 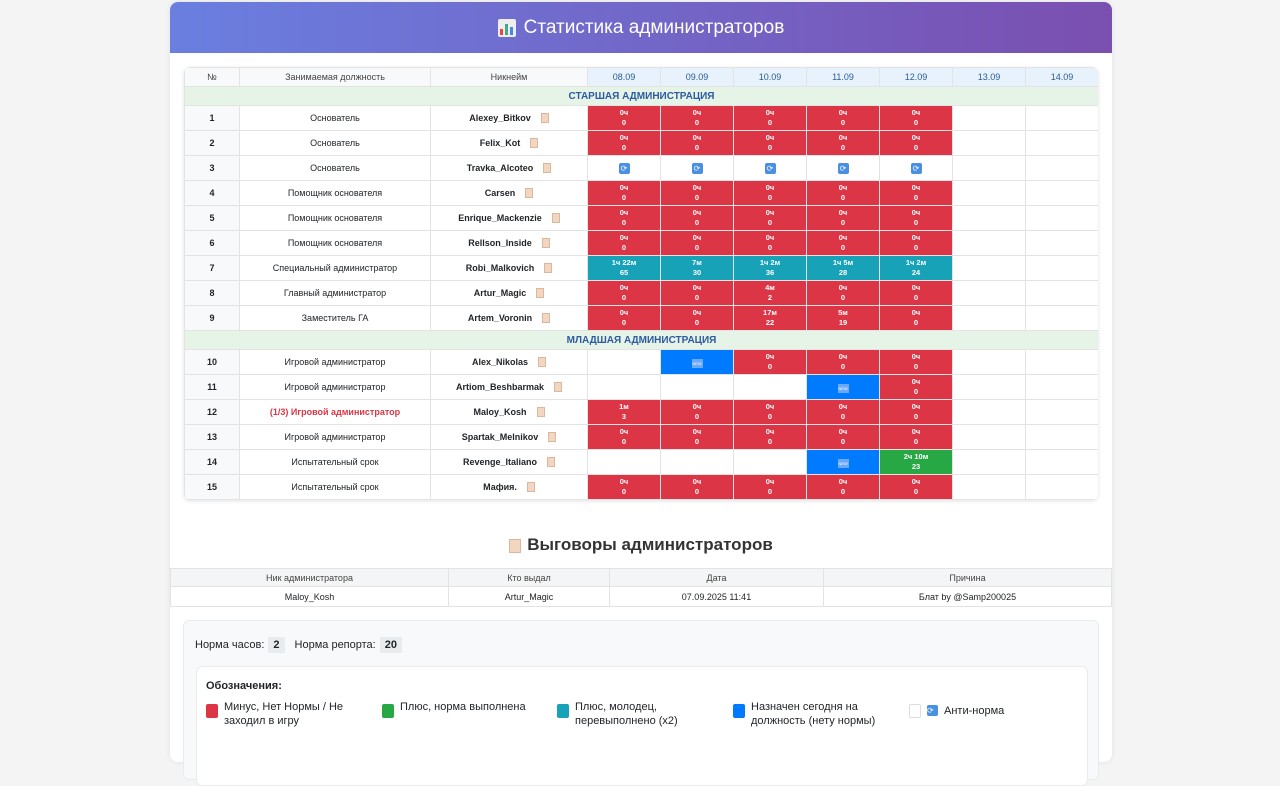 I want to click on report-norm-value: 20, so click(x=390, y=645).